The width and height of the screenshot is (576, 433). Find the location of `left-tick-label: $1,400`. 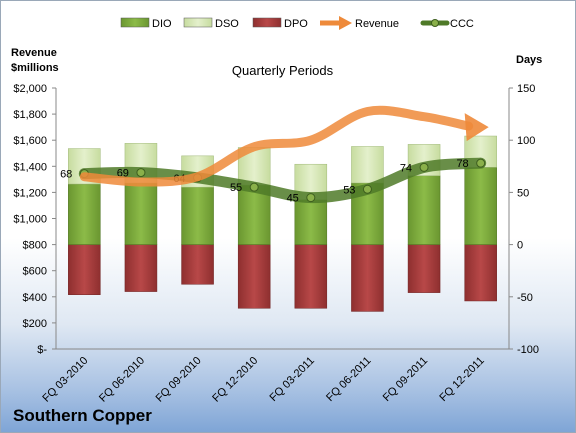

left-tick-label: $1,400 is located at coordinates (30, 167).